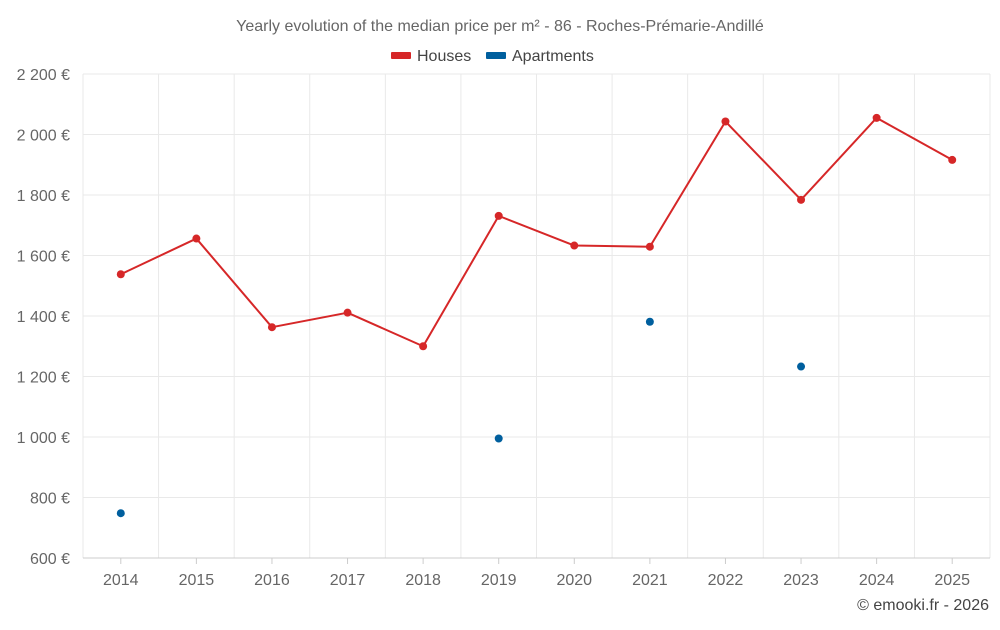 Image resolution: width=1000 pixels, height=630 pixels. What do you see at coordinates (423, 580) in the screenshot?
I see `x-tick-label: 2018` at bounding box center [423, 580].